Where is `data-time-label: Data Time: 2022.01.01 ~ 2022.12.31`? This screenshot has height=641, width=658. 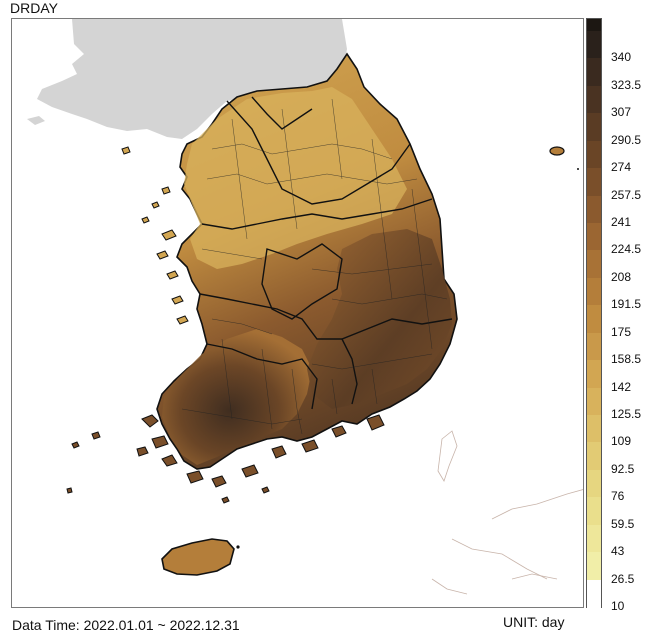
data-time-label: Data Time: 2022.01.01 ~ 2022.12.31 is located at coordinates (126, 625).